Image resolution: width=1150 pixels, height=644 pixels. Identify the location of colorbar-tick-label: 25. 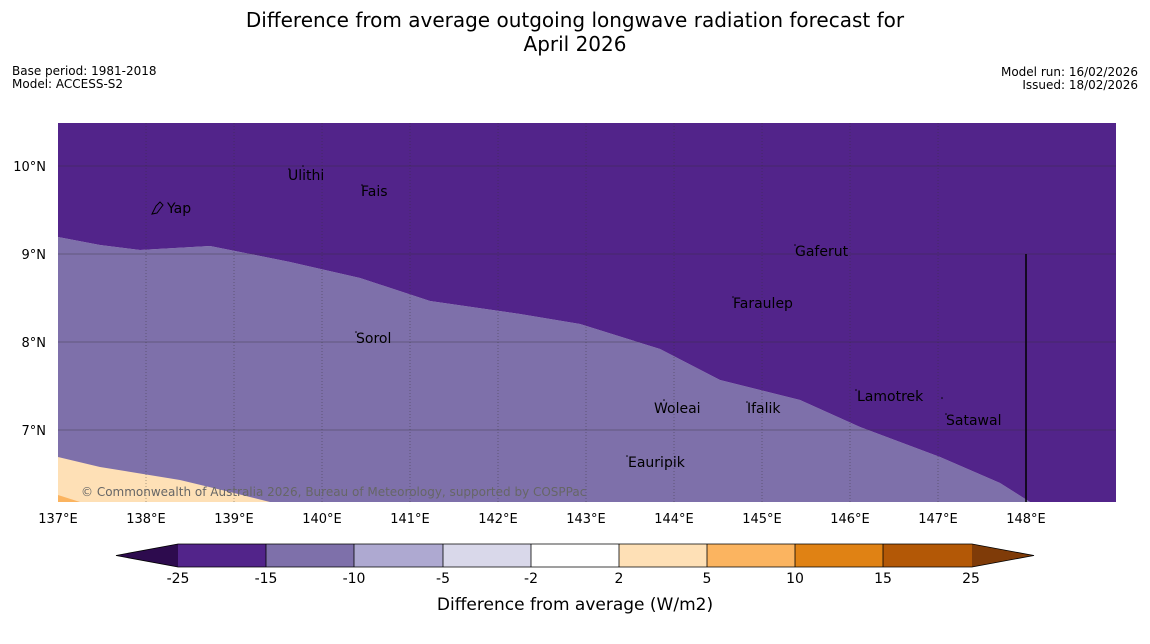
(971, 579).